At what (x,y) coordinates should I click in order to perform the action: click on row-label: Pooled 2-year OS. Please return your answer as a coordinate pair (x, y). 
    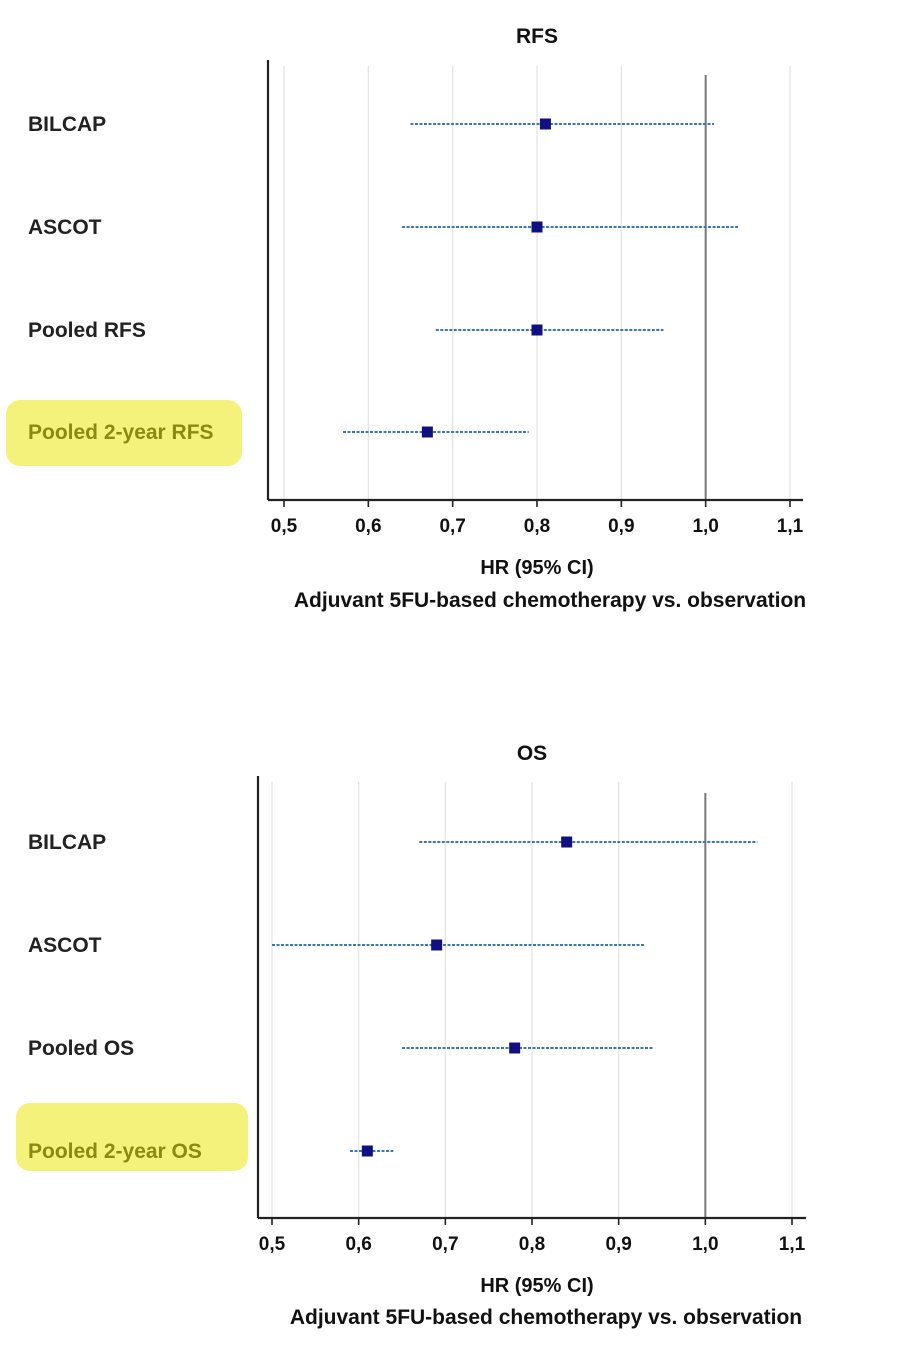
    Looking at the image, I should click on (115, 1151).